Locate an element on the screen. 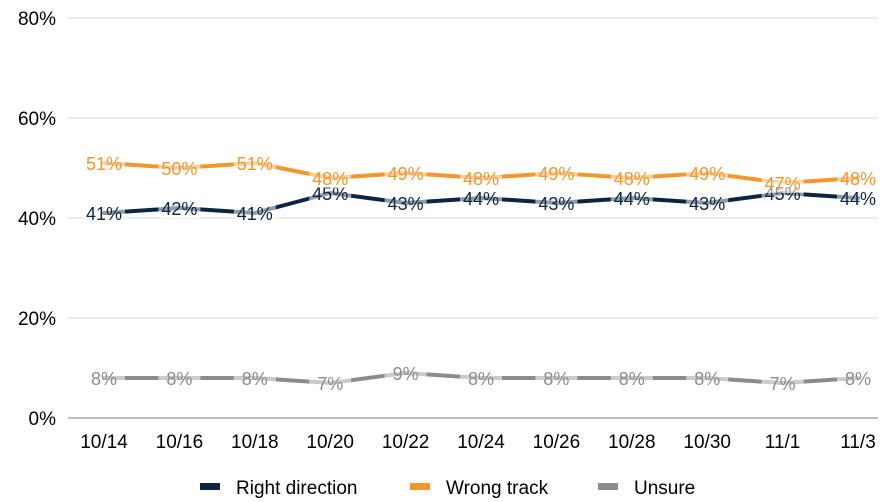  data-label: 47% is located at coordinates (783, 184).